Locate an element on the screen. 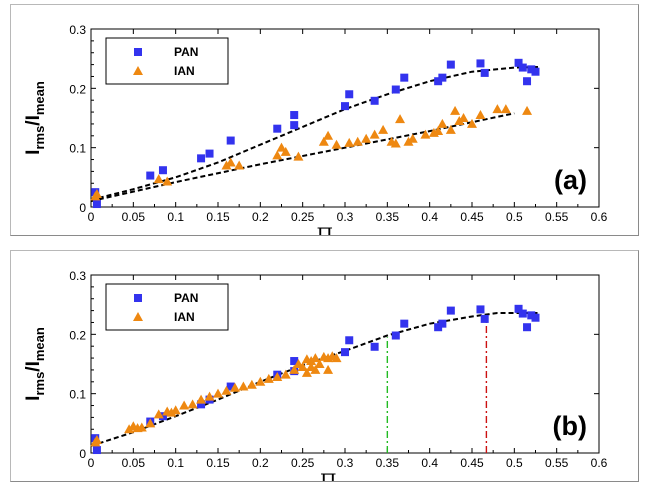 This screenshot has height=493, width=649. x-tick-label: 0.15 is located at coordinates (218, 217).